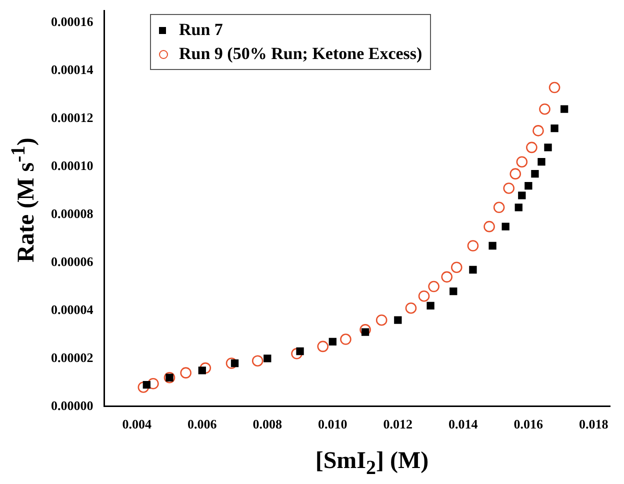  What do you see at coordinates (203, 424) in the screenshot?
I see `x-tick-label: 0.006` at bounding box center [203, 424].